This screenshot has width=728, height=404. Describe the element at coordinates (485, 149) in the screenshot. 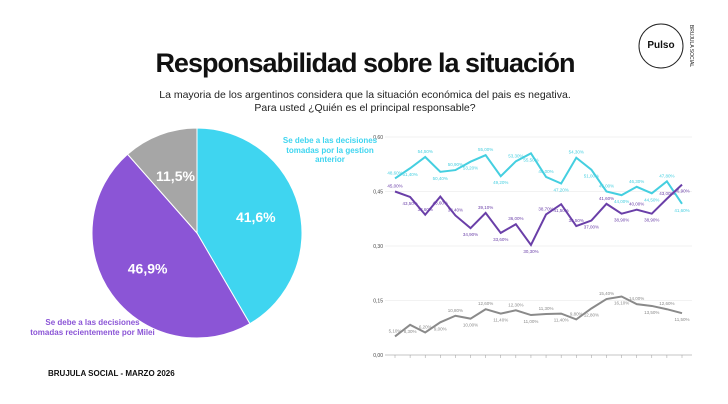

I see `point-label: 55,00%` at that location.